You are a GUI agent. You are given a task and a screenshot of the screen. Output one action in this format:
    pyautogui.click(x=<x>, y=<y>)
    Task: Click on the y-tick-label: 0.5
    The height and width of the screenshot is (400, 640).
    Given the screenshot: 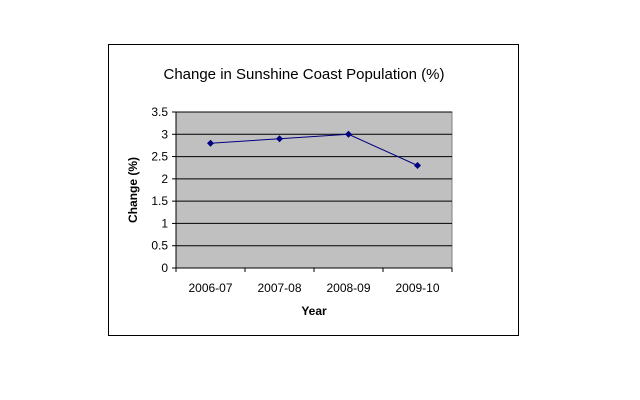 What is the action you would take?
    pyautogui.click(x=159, y=246)
    